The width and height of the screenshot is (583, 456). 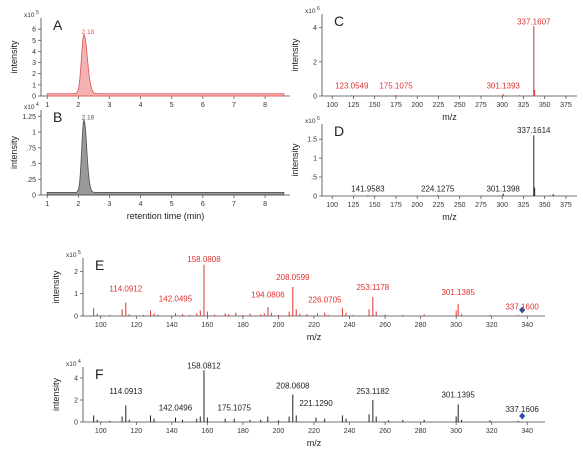 What do you see at coordinates (34, 30) in the screenshot?
I see `panel-a-y-tick-label: 6` at bounding box center [34, 30].